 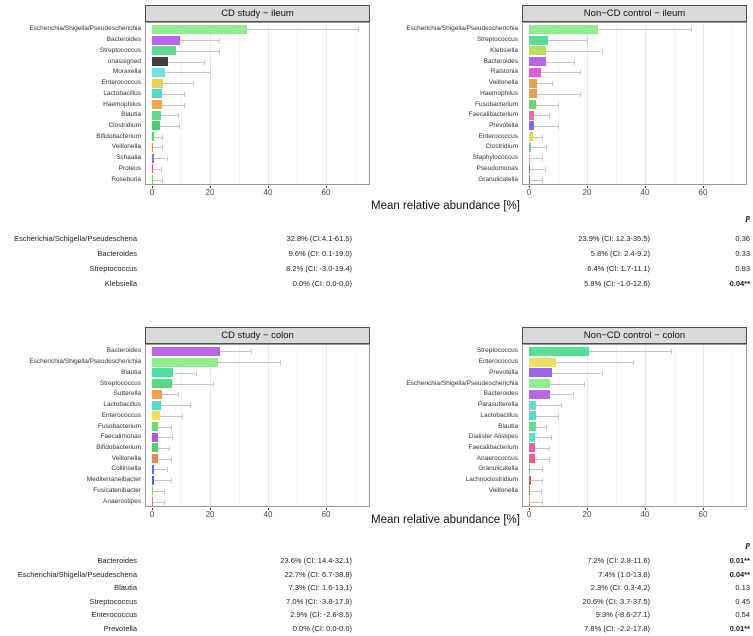 What do you see at coordinates (121, 283) in the screenshot?
I see `genus-label: Klebsiella` at bounding box center [121, 283].